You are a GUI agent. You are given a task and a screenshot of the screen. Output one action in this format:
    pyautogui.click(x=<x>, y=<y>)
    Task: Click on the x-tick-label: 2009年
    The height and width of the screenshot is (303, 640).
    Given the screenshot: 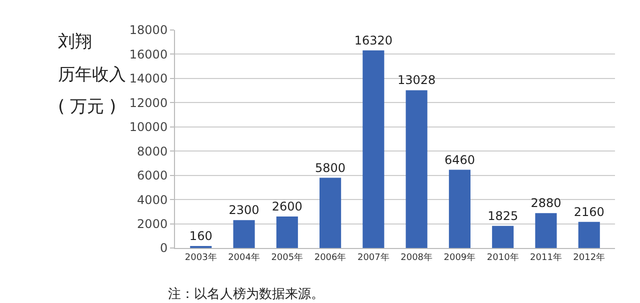 What is the action you would take?
    pyautogui.click(x=460, y=257)
    